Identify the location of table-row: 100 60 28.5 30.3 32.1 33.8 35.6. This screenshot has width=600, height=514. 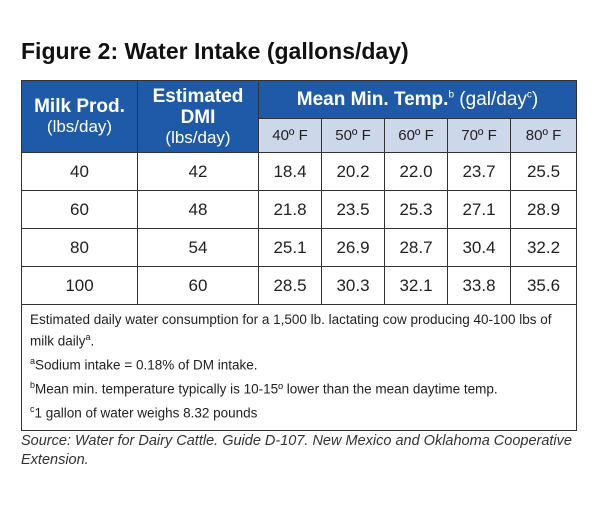
(299, 285).